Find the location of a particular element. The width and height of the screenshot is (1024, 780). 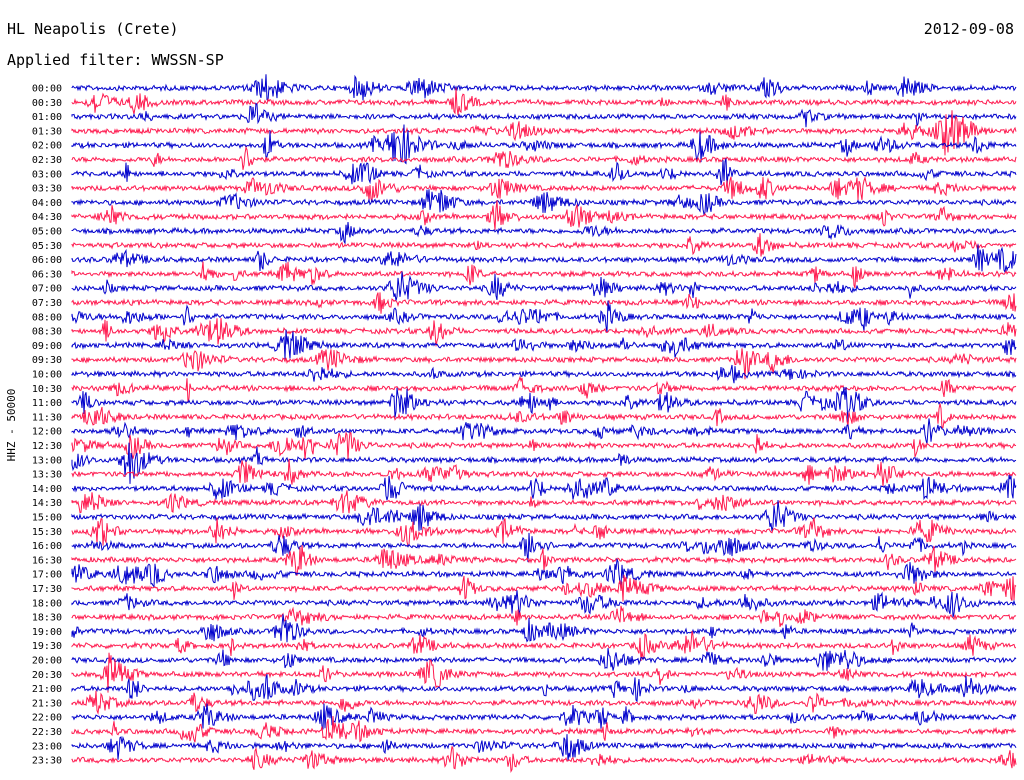

row-label: 07:30 is located at coordinates (47, 303).